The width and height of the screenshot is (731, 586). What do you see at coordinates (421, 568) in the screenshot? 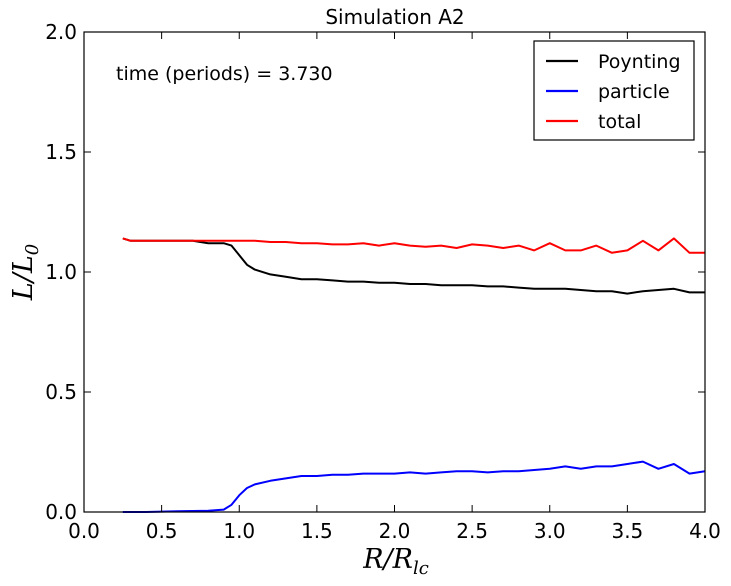
I see `x-axis-label-sub: lc` at bounding box center [421, 568].